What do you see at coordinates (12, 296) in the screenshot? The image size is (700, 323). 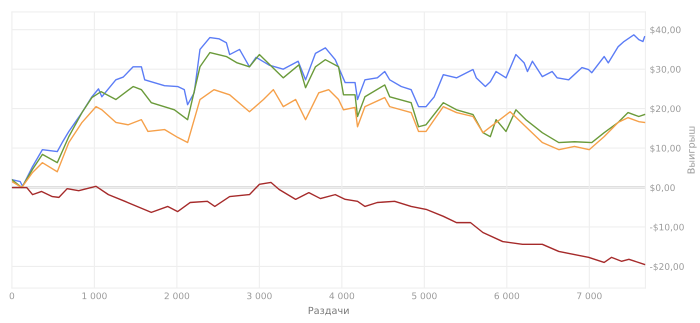 I see `x-tick-label: 0` at bounding box center [12, 296].